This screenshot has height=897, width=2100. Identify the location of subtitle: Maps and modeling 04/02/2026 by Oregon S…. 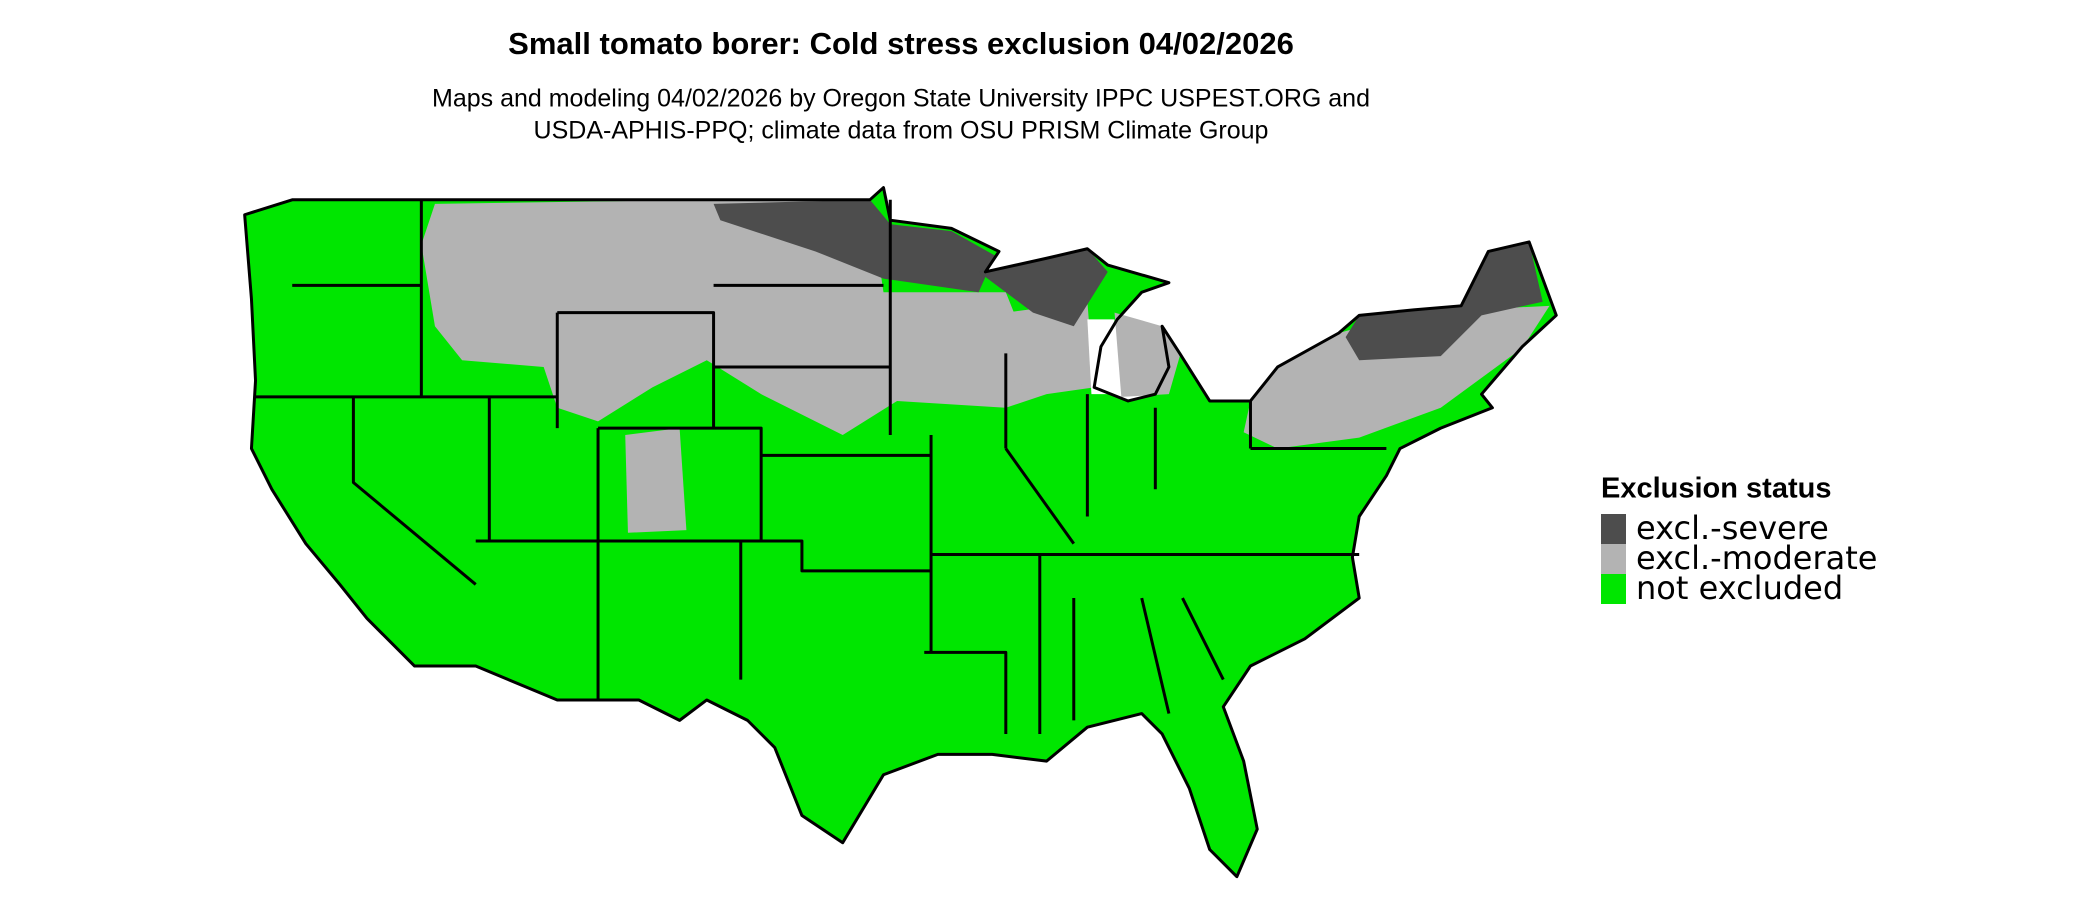
(901, 99).